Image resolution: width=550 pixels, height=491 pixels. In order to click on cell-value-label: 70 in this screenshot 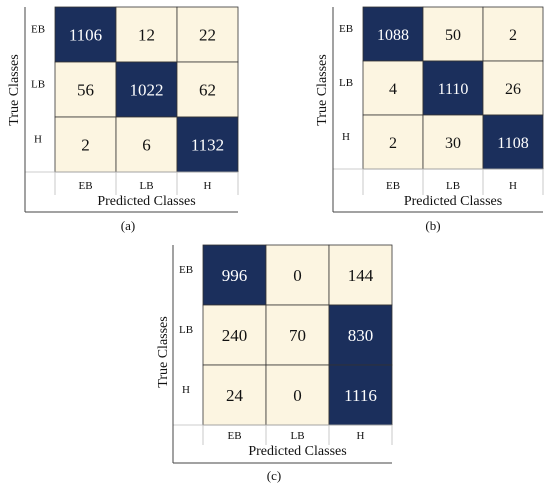, I will do `click(297, 335)`.